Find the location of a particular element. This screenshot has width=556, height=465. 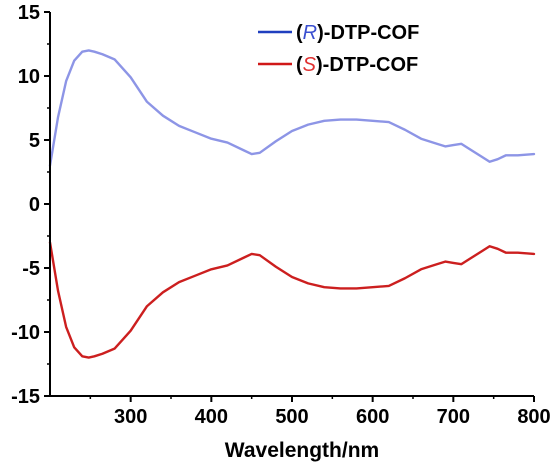

x-axis-title: Wavelength/nm is located at coordinates (302, 450).